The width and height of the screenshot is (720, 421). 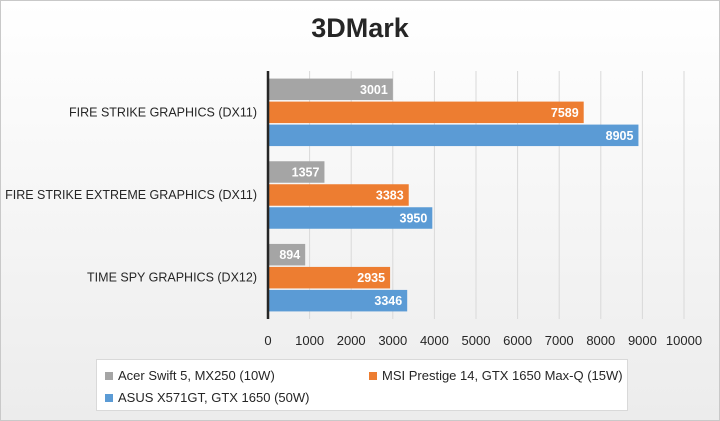 I want to click on x-tick-label-0: 0, so click(x=267, y=340).